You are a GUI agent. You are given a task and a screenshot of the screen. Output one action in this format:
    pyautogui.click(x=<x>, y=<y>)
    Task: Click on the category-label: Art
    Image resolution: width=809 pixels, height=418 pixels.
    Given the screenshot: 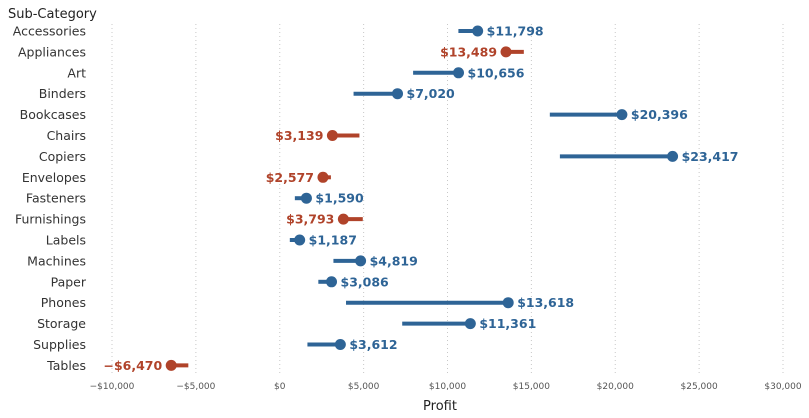 What is the action you would take?
    pyautogui.click(x=76, y=72)
    